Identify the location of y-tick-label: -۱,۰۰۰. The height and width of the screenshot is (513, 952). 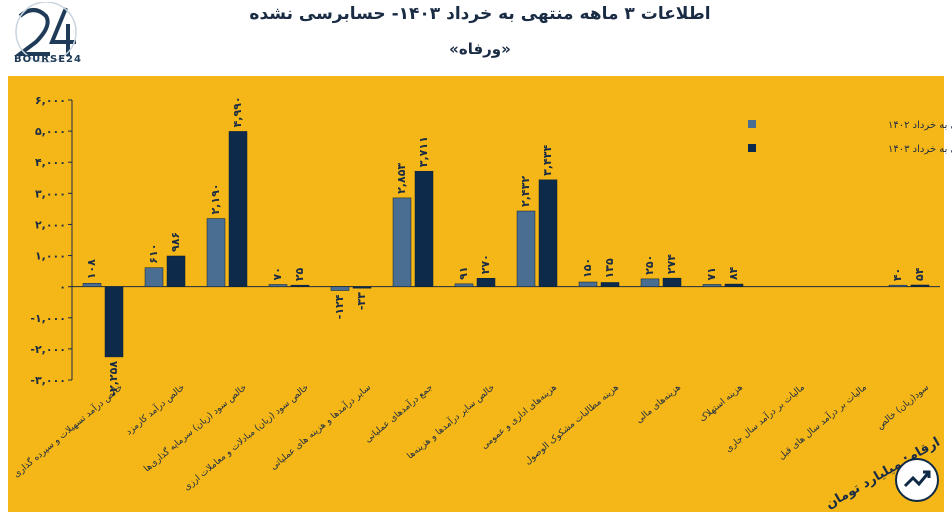
(48, 318).